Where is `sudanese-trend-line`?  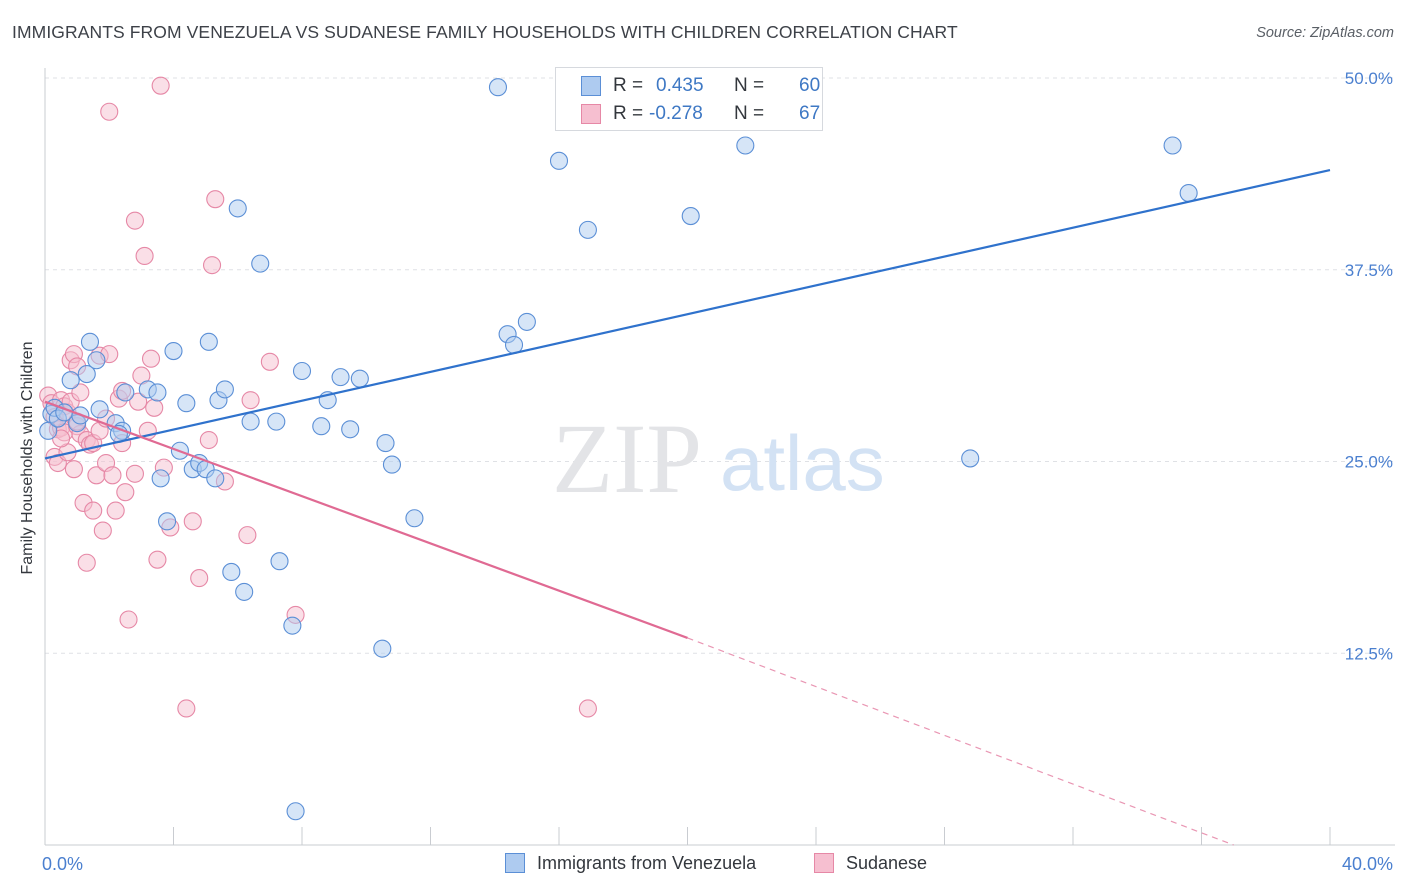 sudanese-trend-line is located at coordinates (366, 519).